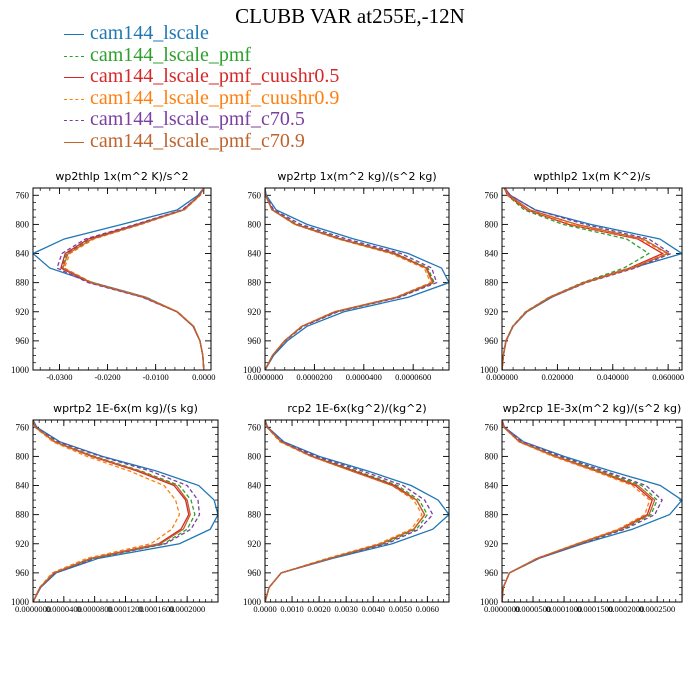 Image resolution: width=700 pixels, height=700 pixels. I want to click on panel-title: wp2rtp 1x(m^2 kg)/(s^2 kg), so click(356, 176).